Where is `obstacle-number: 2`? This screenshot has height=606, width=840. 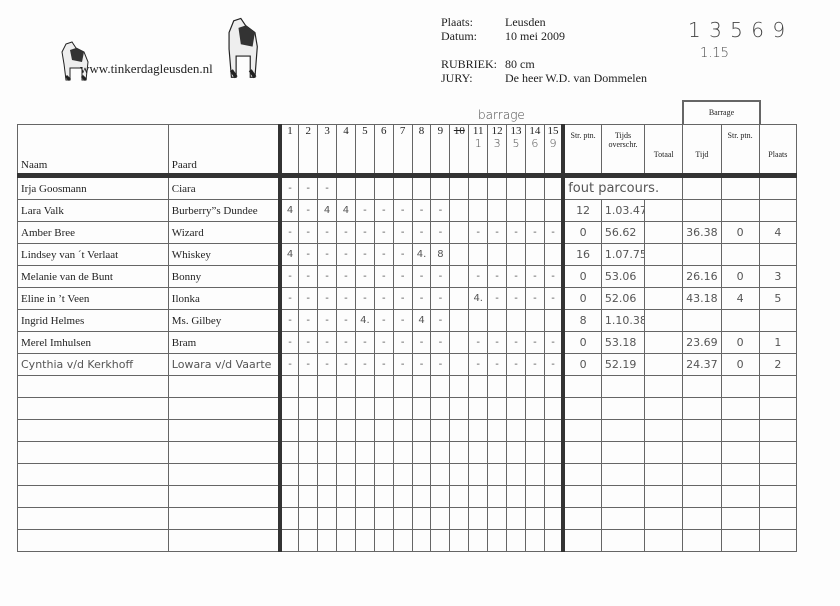
obstacle-number: 2 is located at coordinates (308, 131).